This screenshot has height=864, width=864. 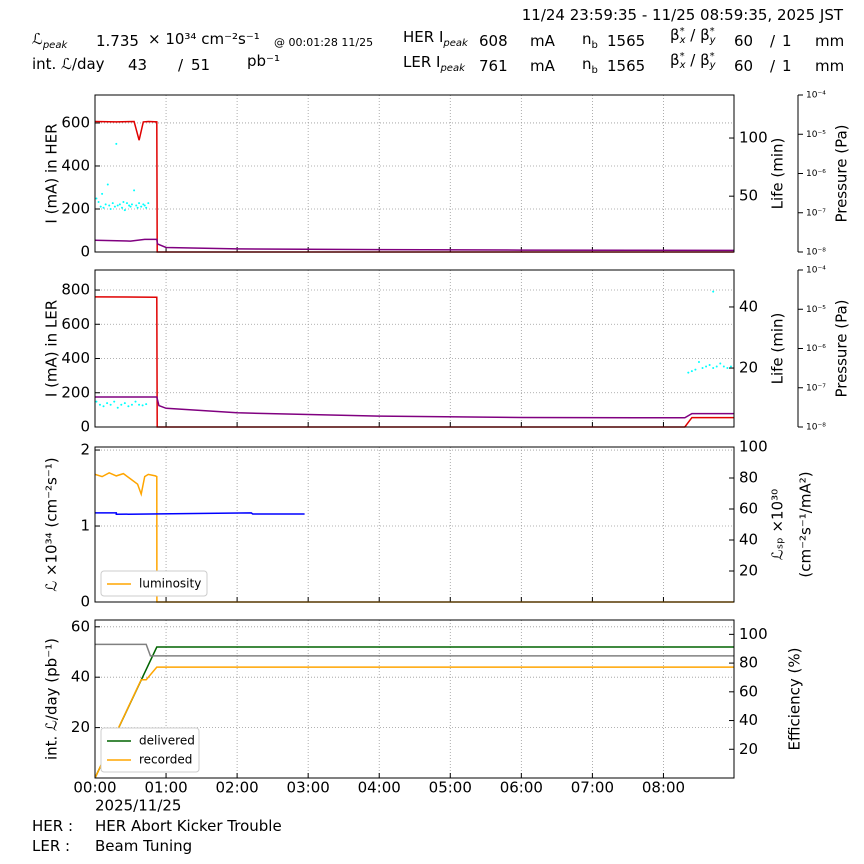 I want to click on supsub: * x, so click(x=682, y=60).